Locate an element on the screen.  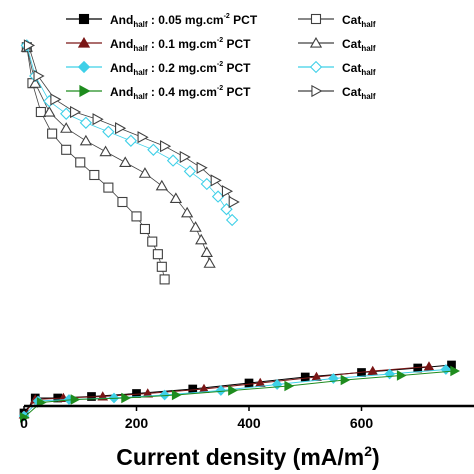
legend-entry: Andhalf : 0.05 mg.cm-2 PCT is located at coordinates (162, 21).